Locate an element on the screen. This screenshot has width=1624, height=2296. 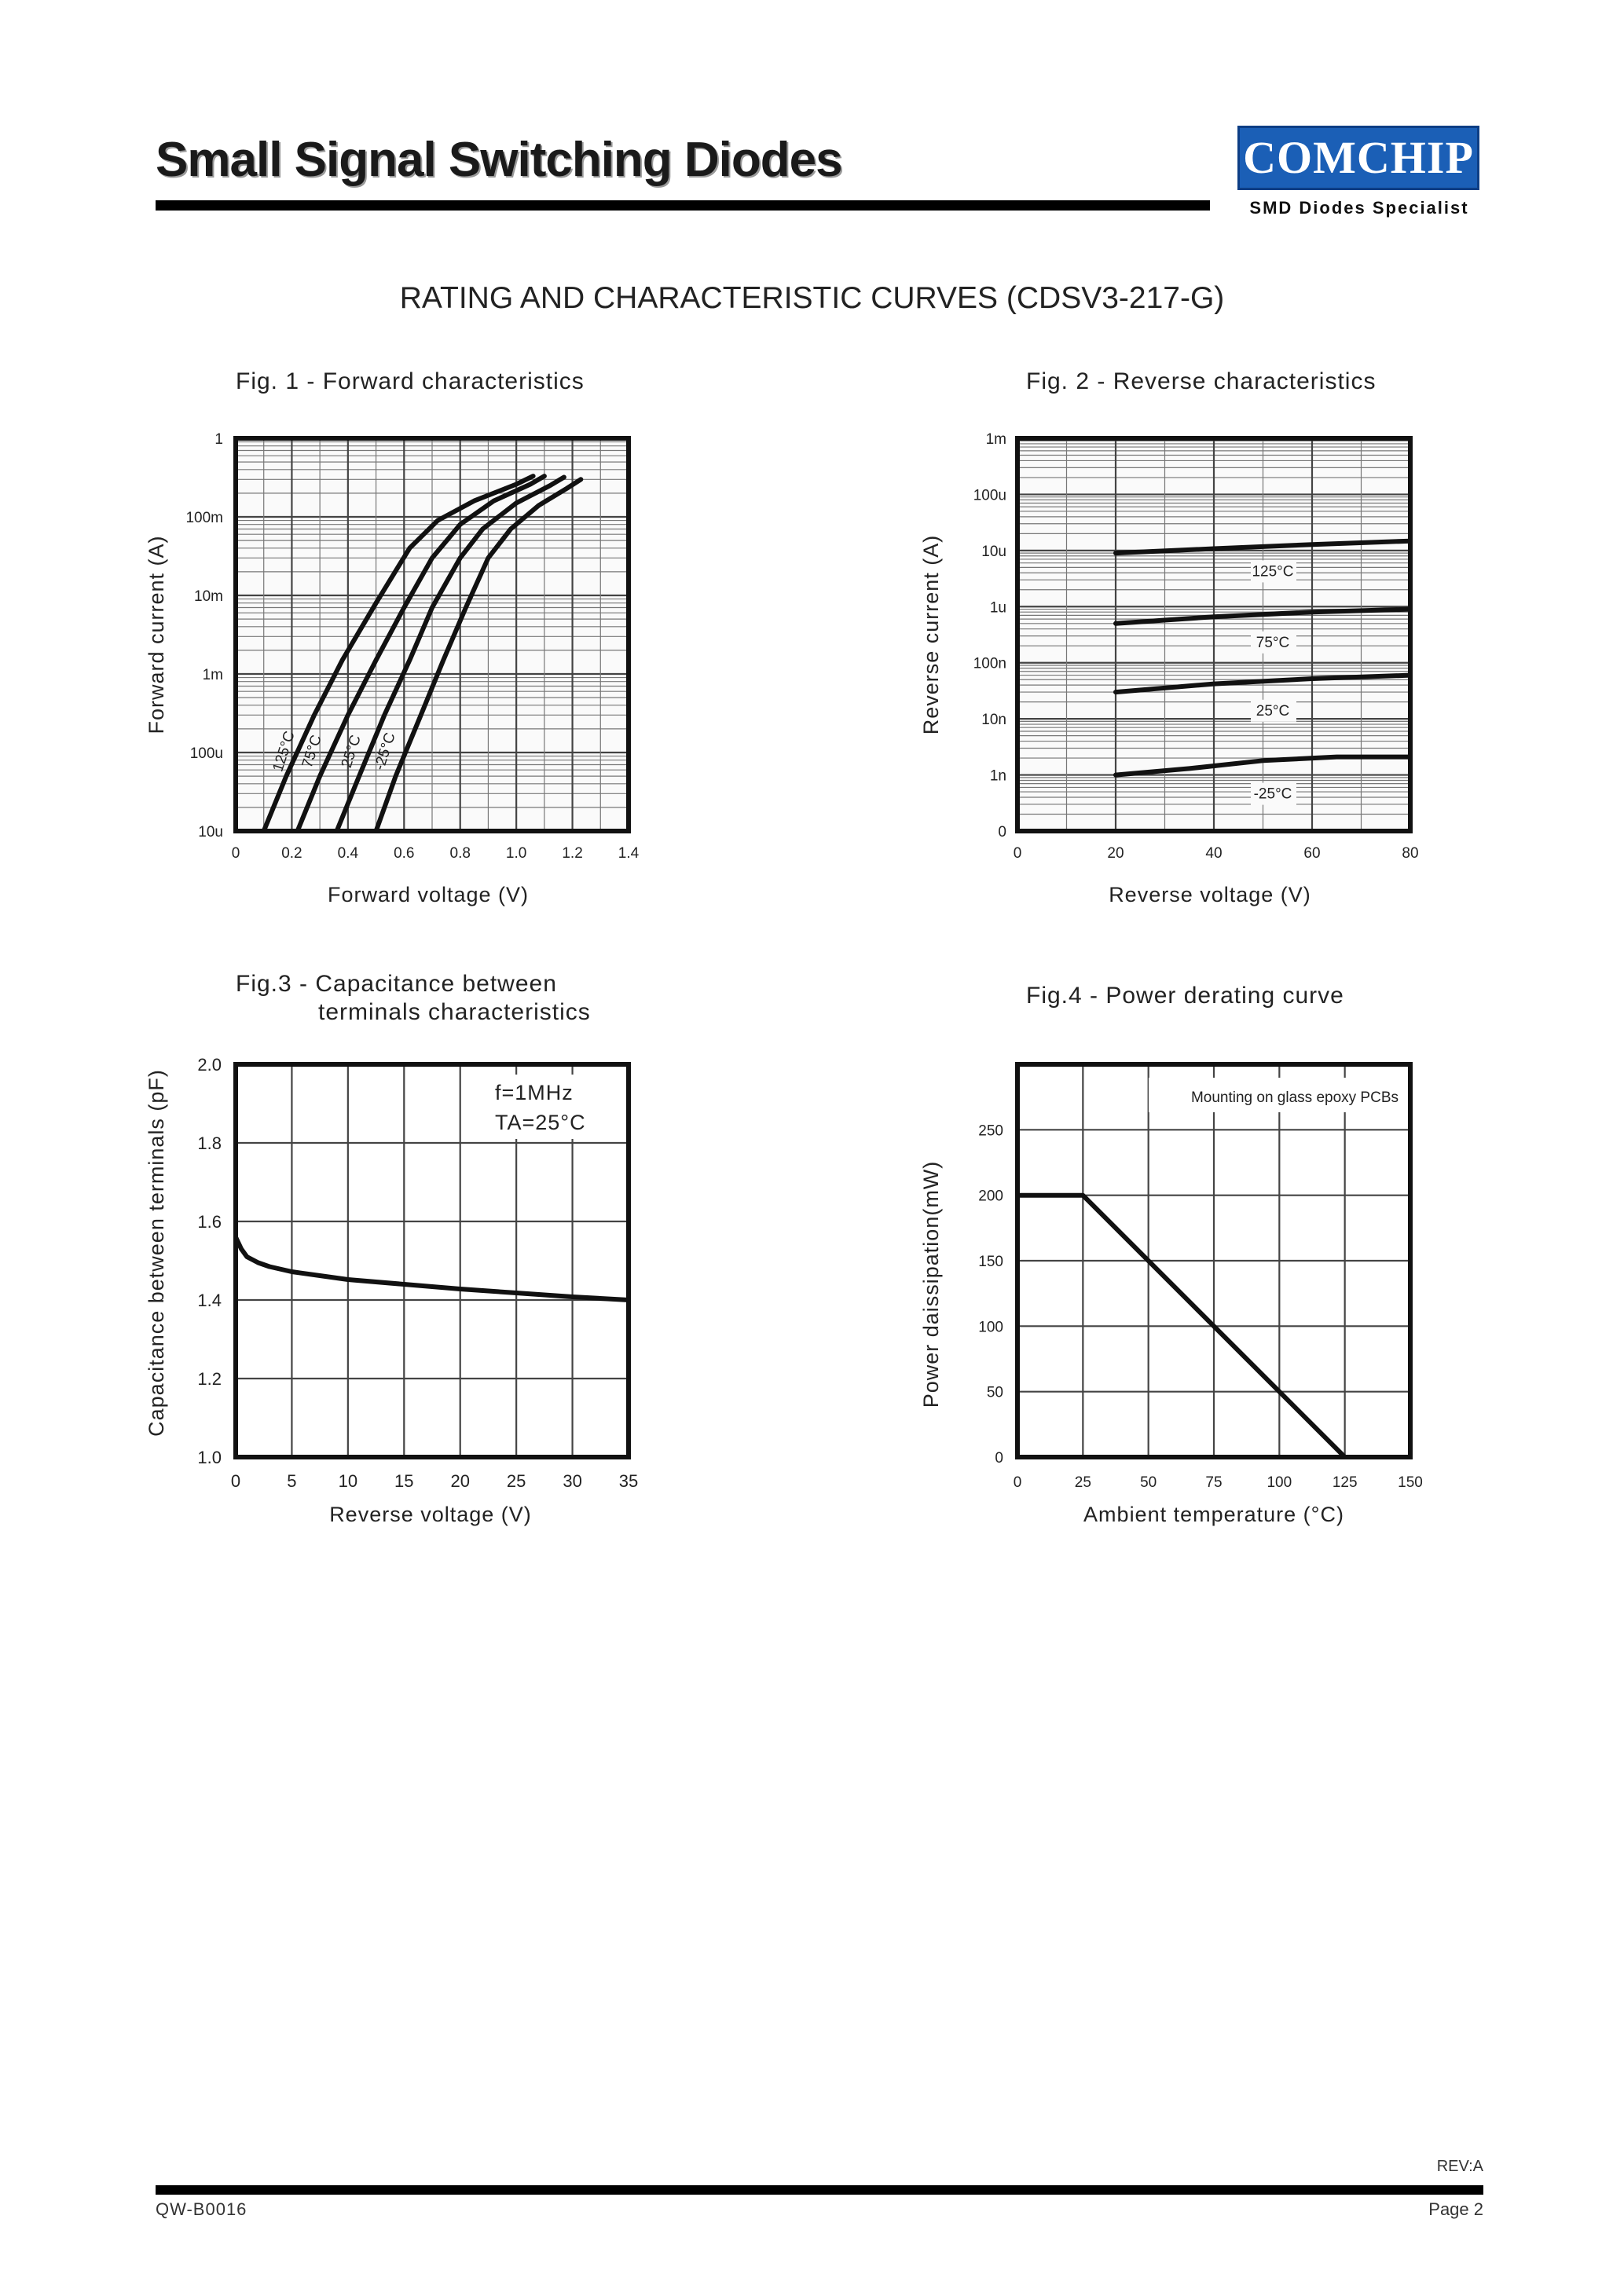
fig3-x-tick: 15 is located at coordinates (403, 1481).